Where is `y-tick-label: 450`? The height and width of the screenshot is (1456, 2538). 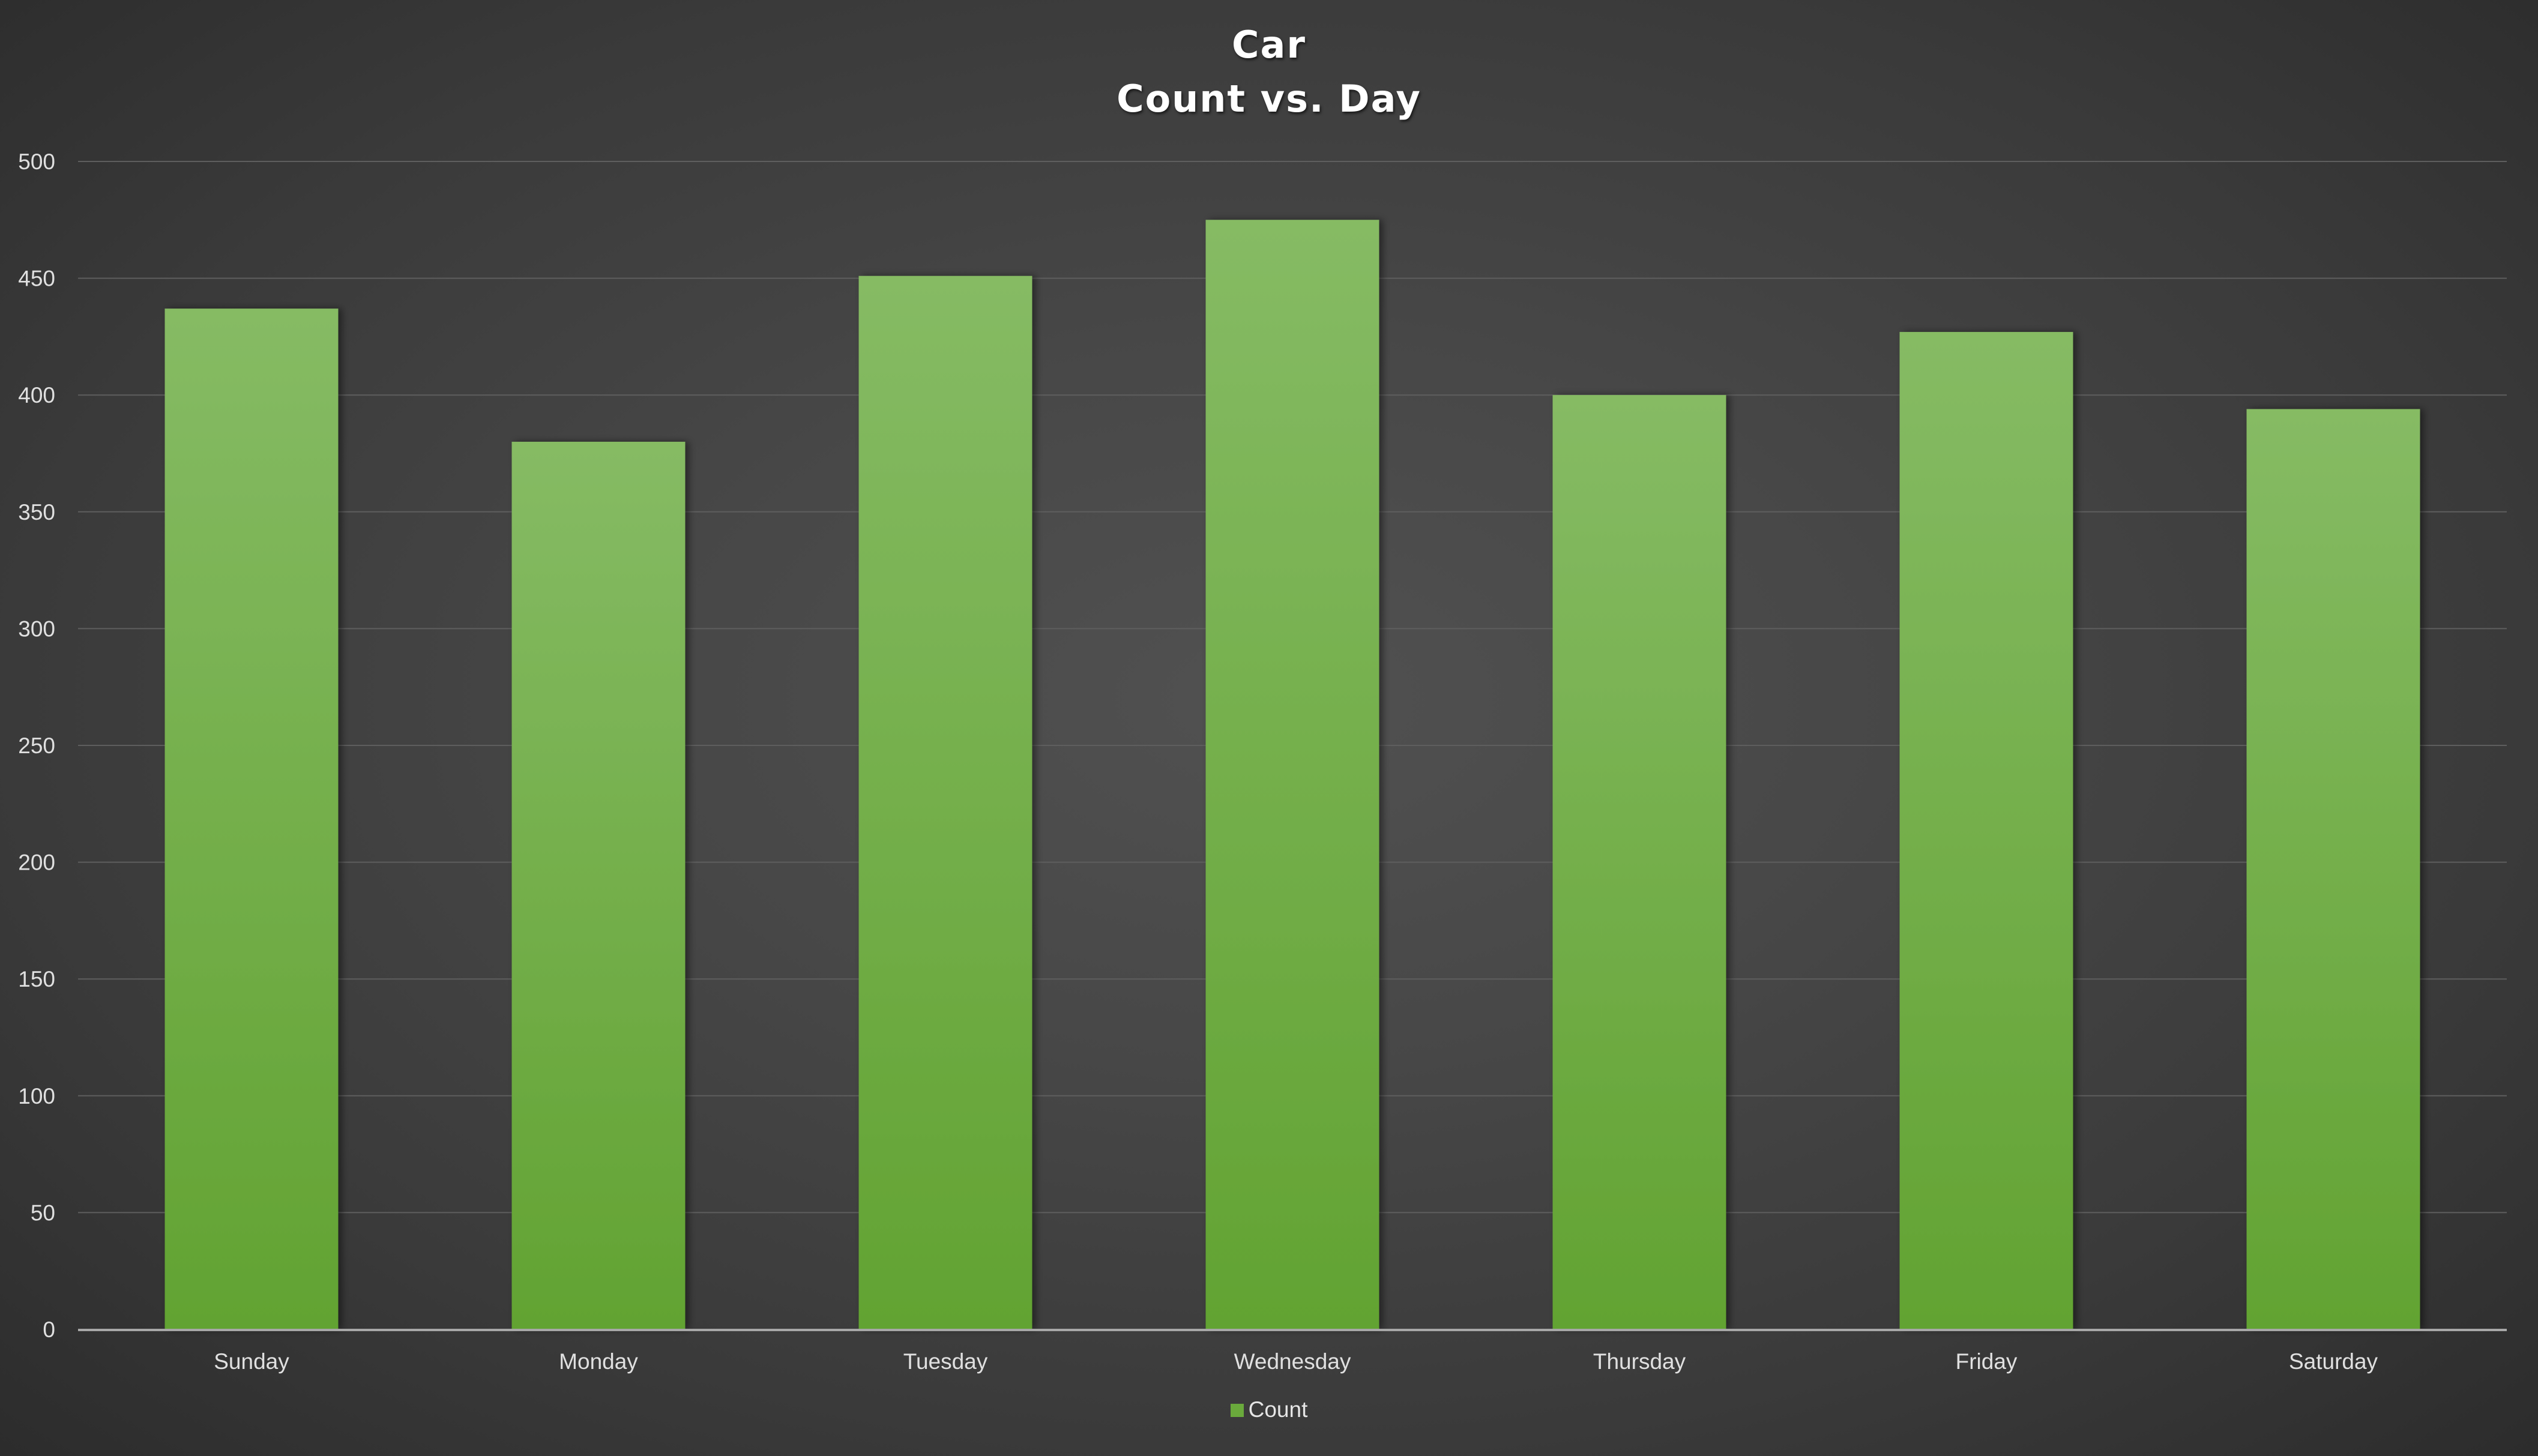 y-tick-label: 450 is located at coordinates (36, 278).